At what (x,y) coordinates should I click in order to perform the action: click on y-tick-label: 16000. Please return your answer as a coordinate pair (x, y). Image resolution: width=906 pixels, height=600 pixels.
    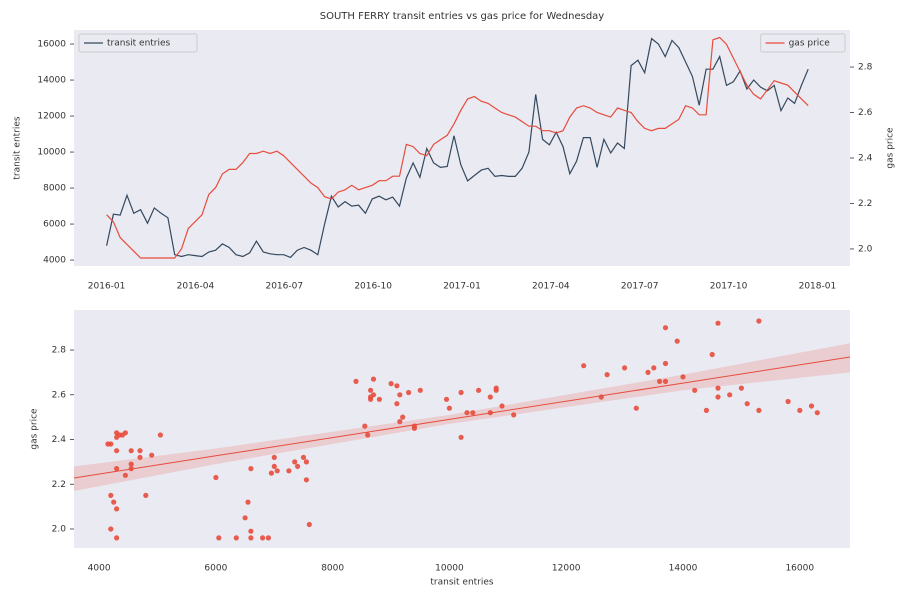
    Looking at the image, I should click on (51, 45).